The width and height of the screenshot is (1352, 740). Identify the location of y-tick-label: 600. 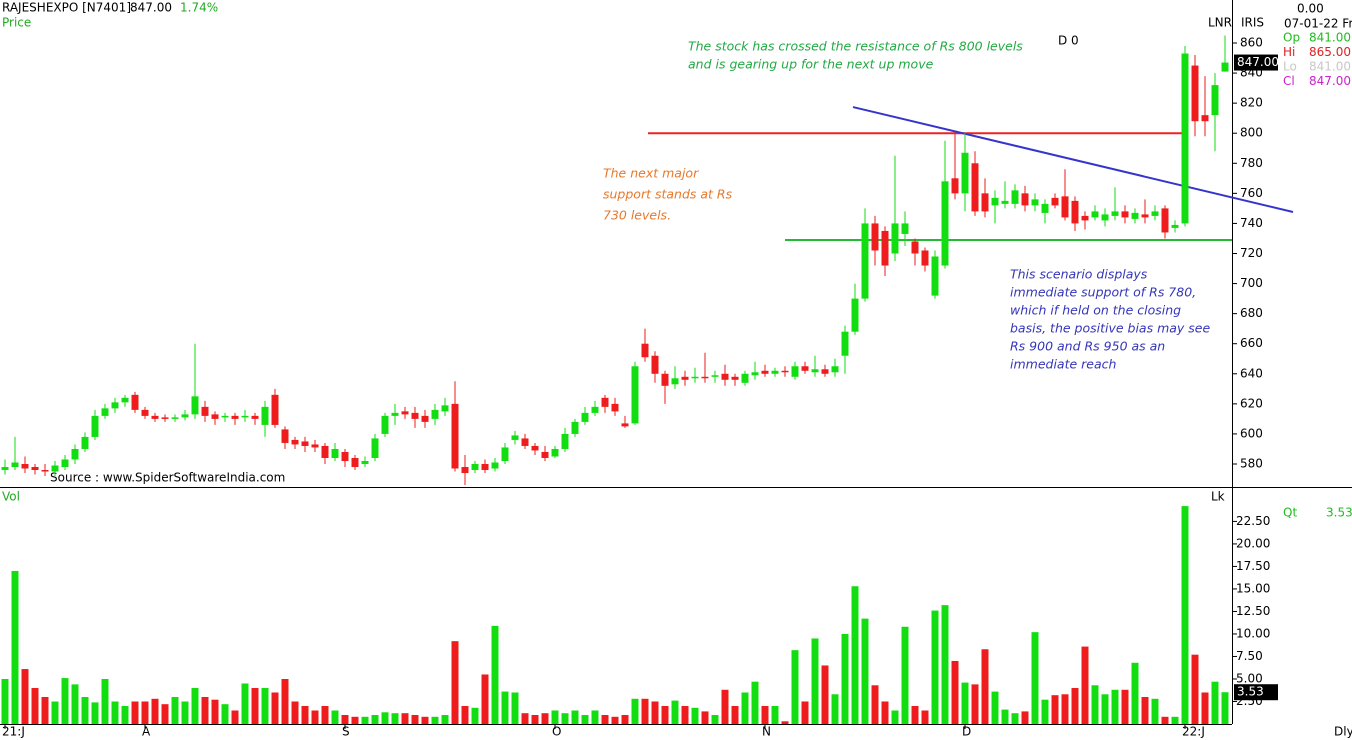
(1251, 433).